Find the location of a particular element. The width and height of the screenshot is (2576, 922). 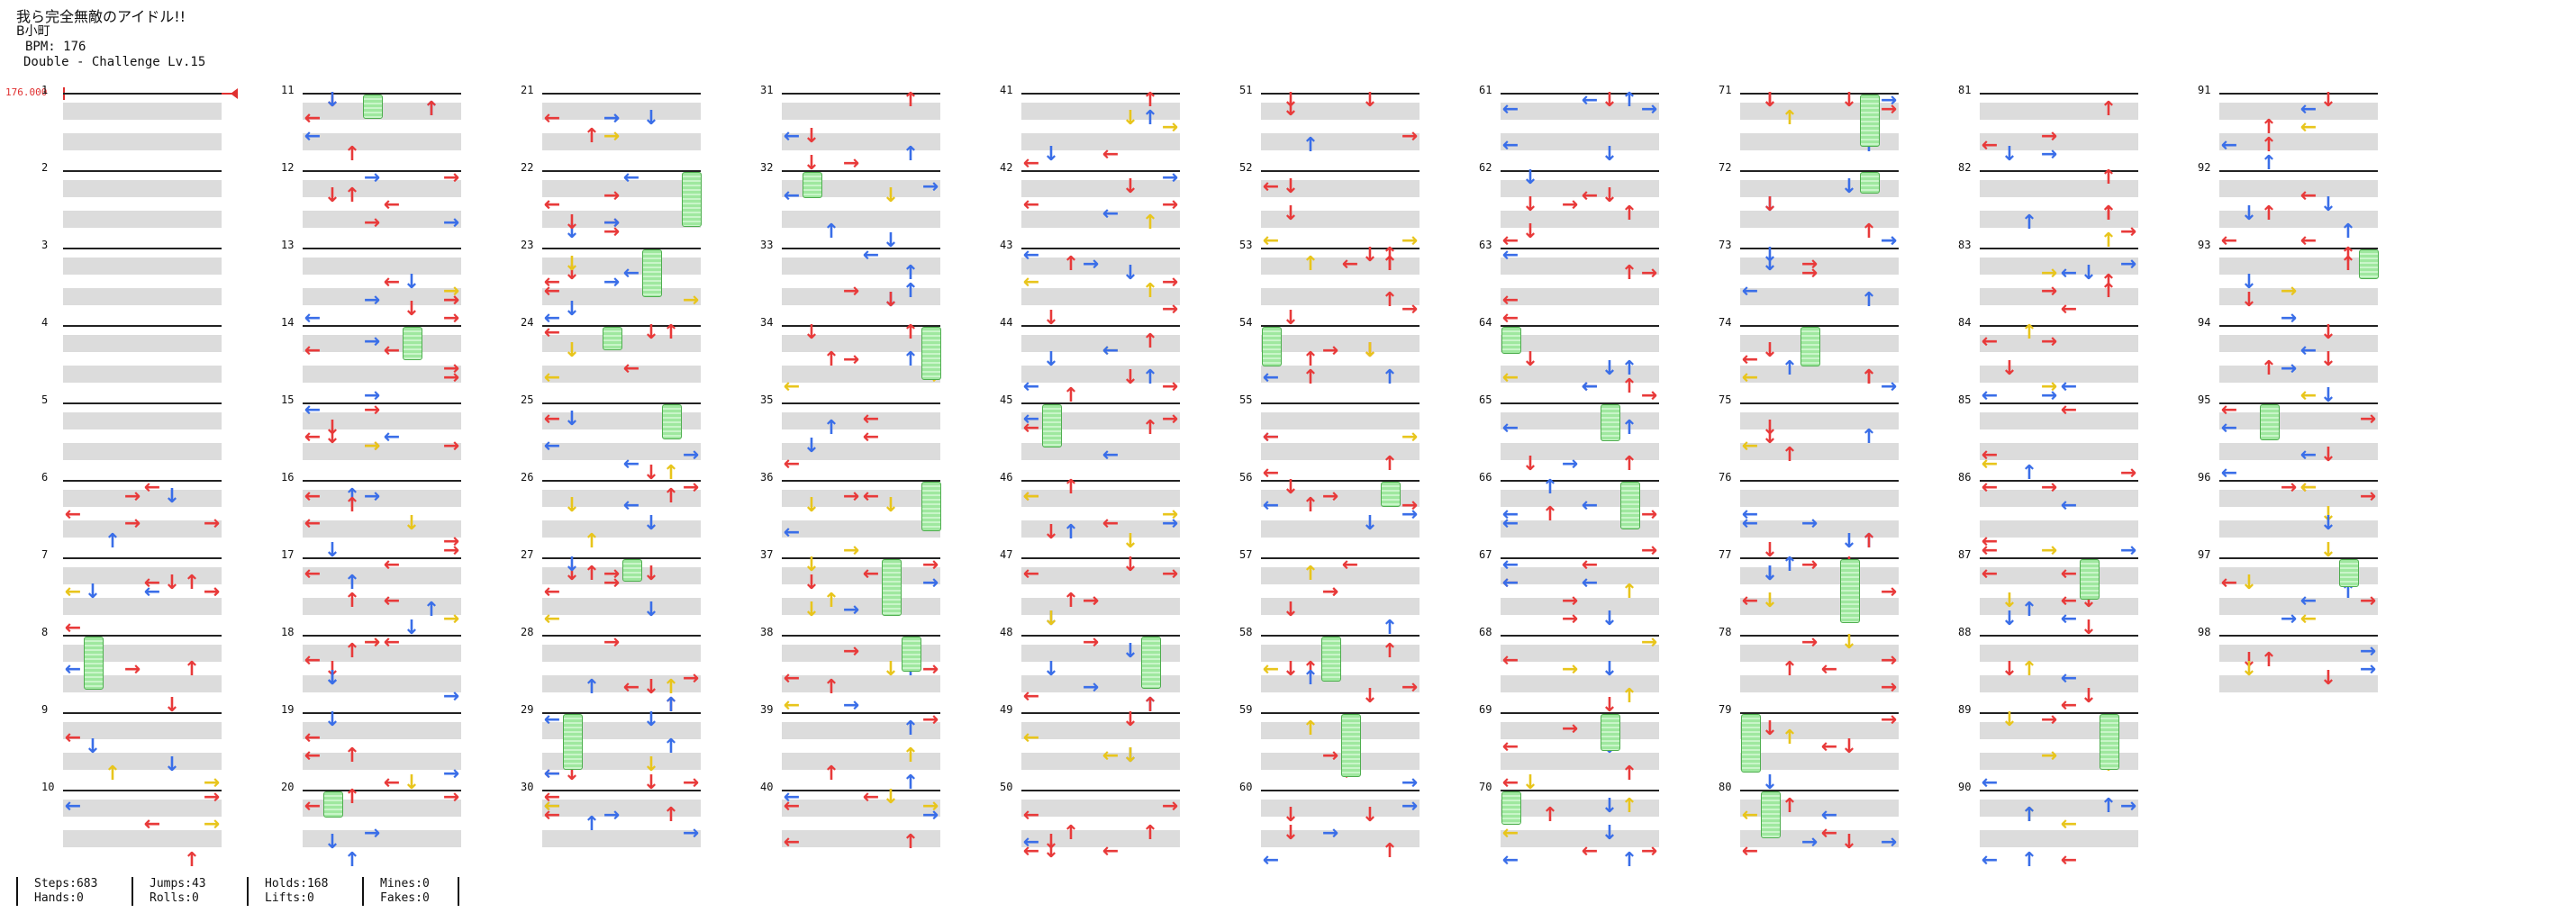

stat-group: Holds:168 Lifts:0 is located at coordinates (294, 891).